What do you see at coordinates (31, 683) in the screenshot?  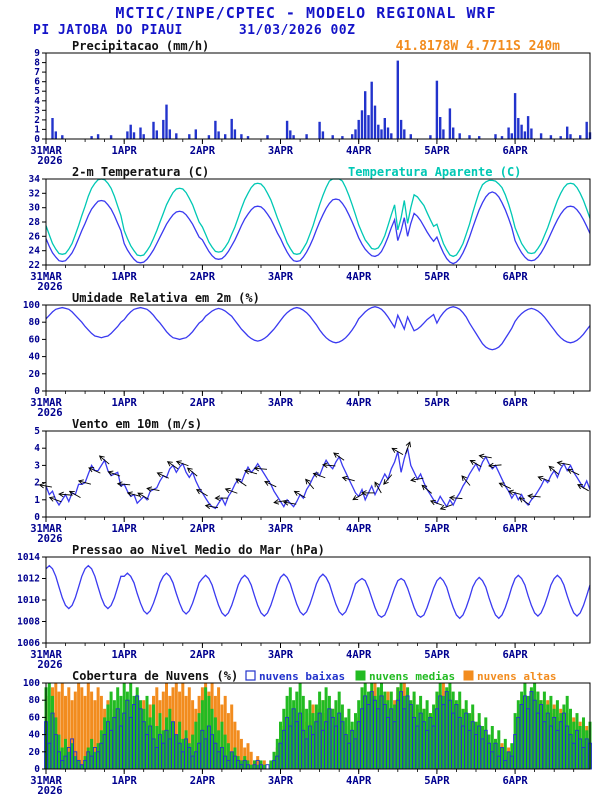 I see `y-tick-label: 100` at bounding box center [31, 683].